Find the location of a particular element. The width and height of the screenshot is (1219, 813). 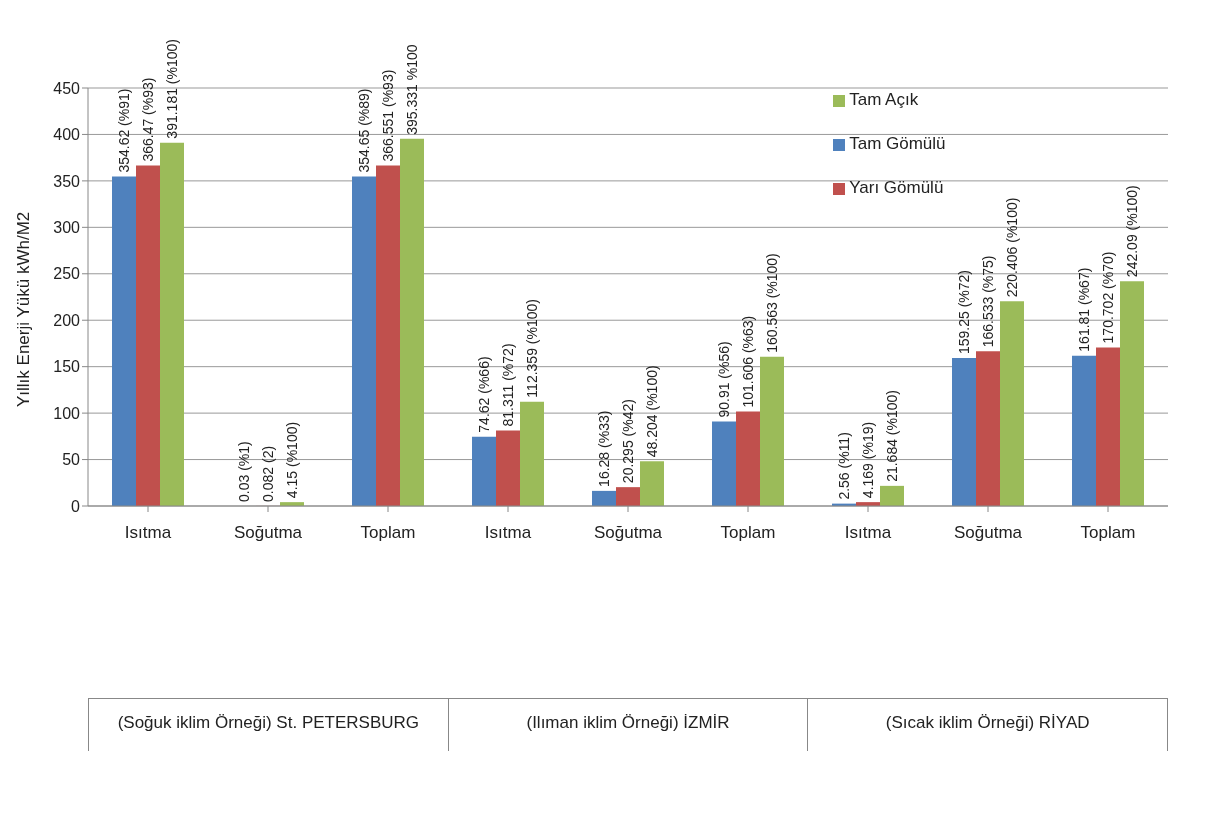

data-label: 0.082 (2) is located at coordinates (268, 473).